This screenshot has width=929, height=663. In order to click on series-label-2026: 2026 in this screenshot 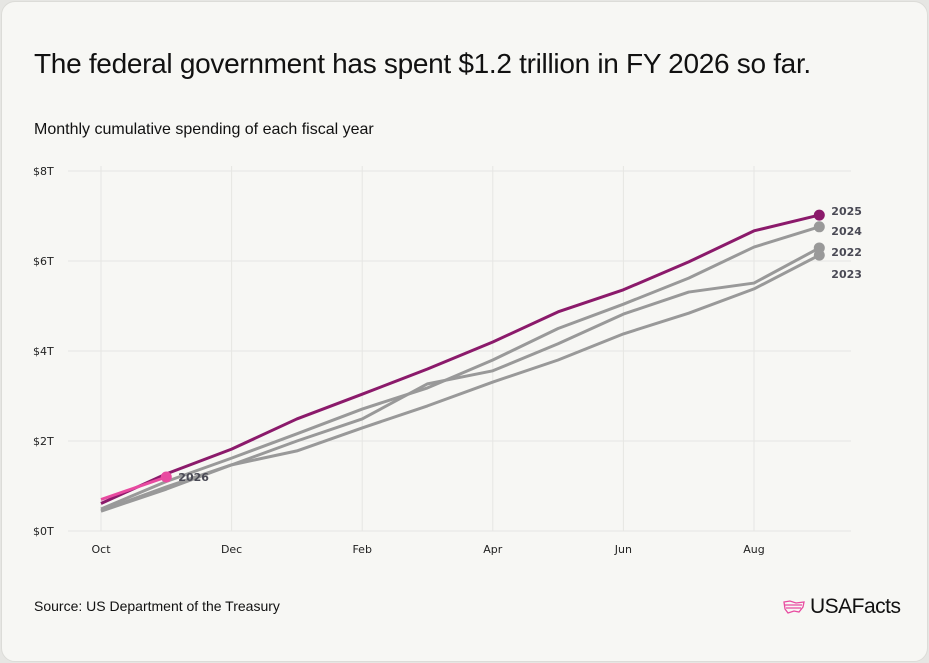, I will do `click(193, 477)`.